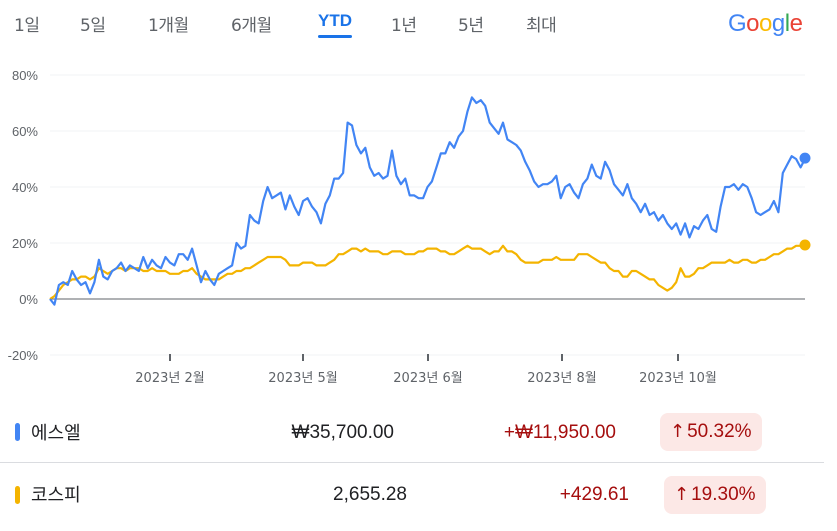  I want to click on svg-text: 2023년 5월, so click(302, 378).